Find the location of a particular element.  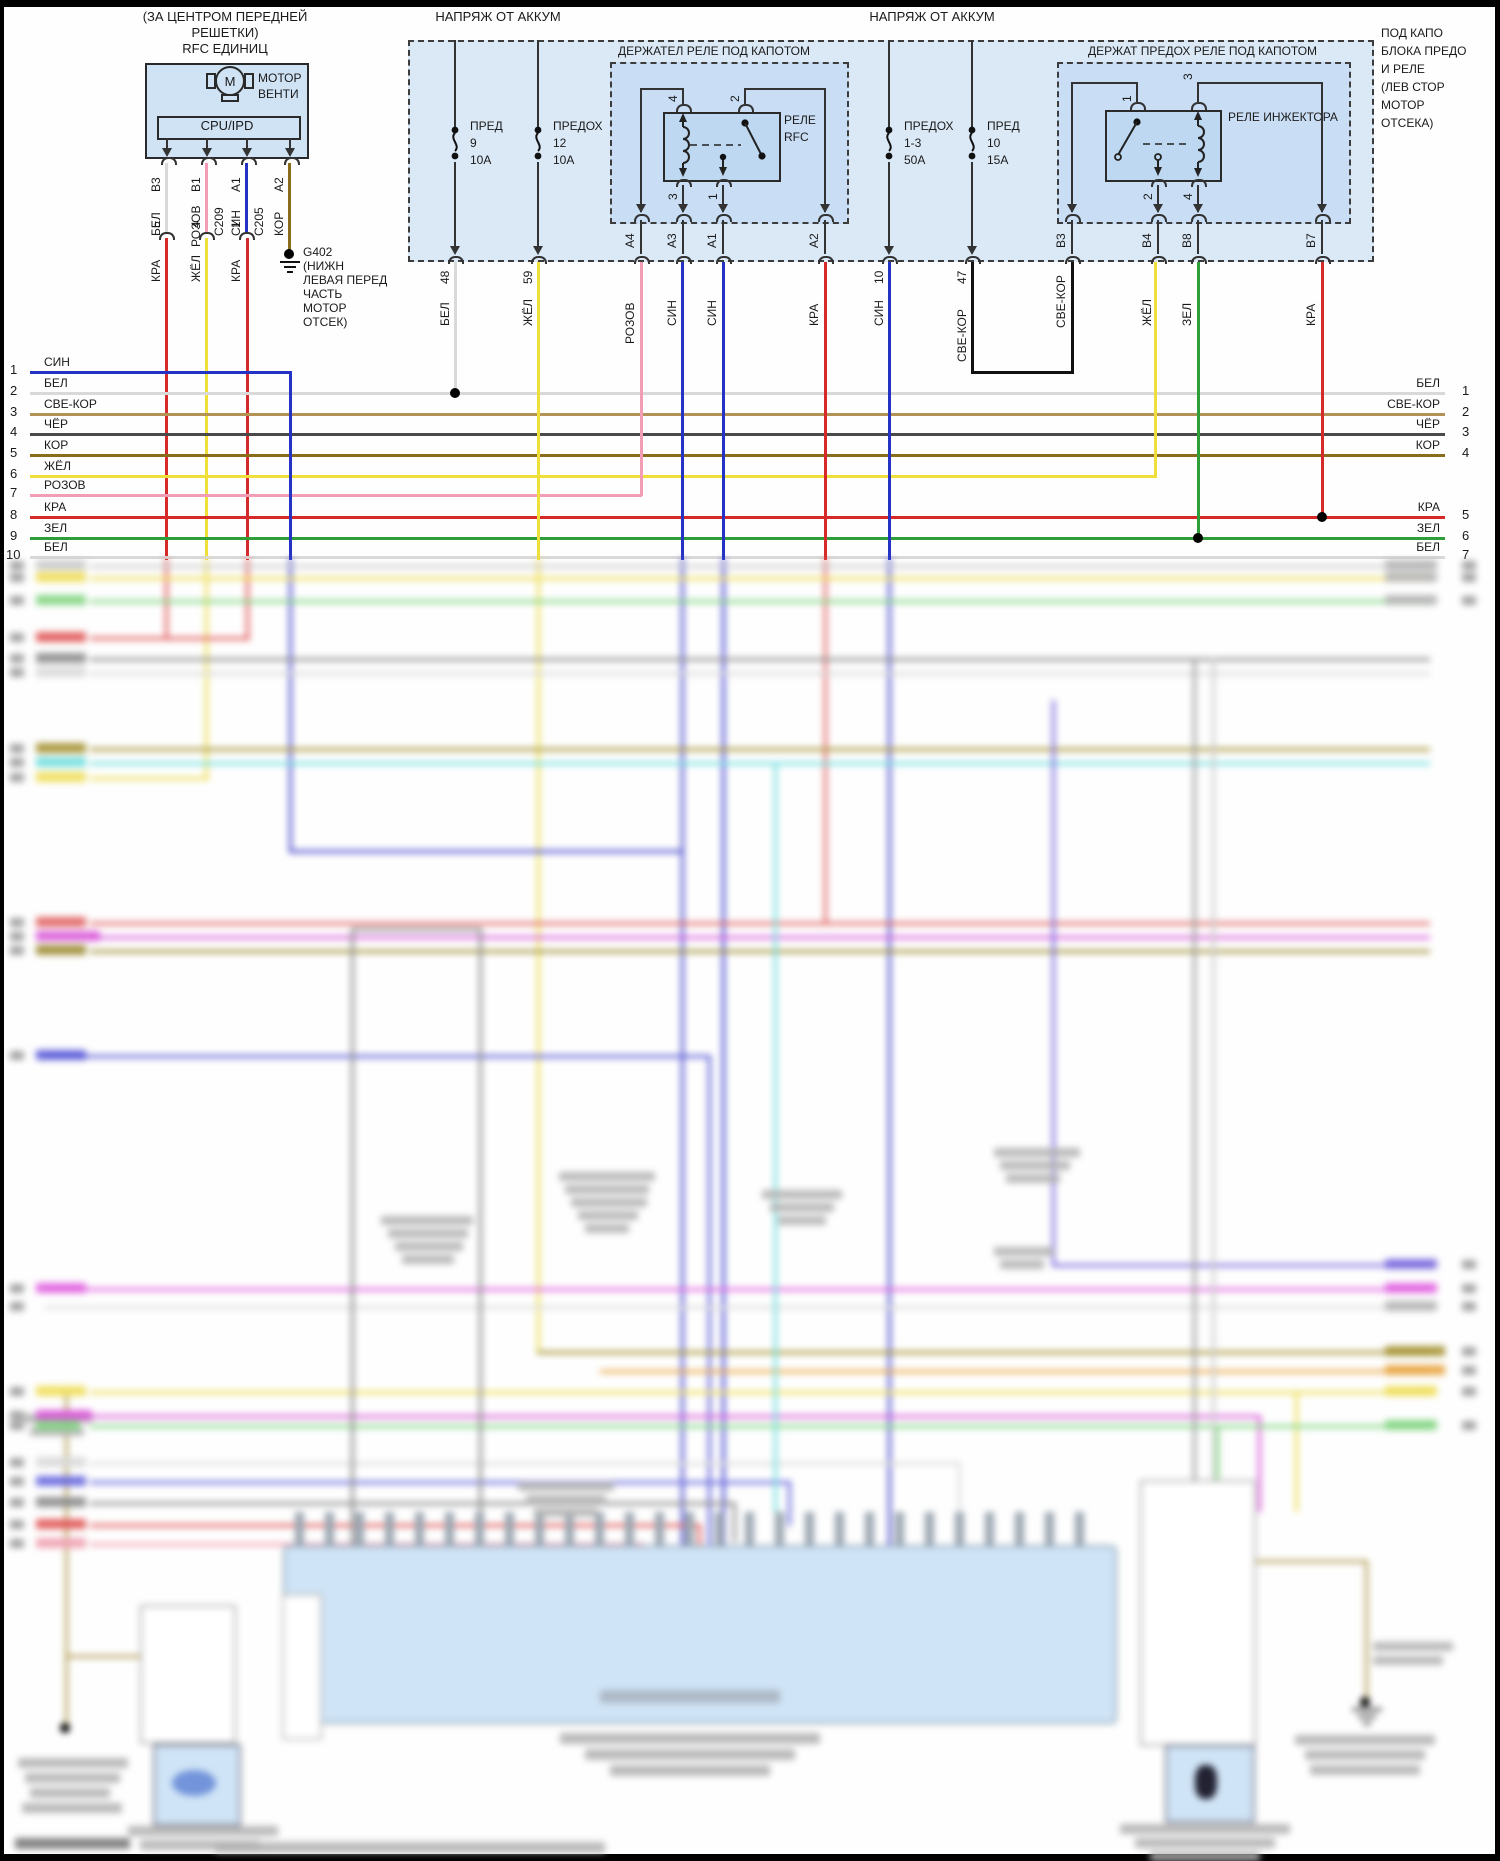

relay-rfc-internals is located at coordinates (722, 145).